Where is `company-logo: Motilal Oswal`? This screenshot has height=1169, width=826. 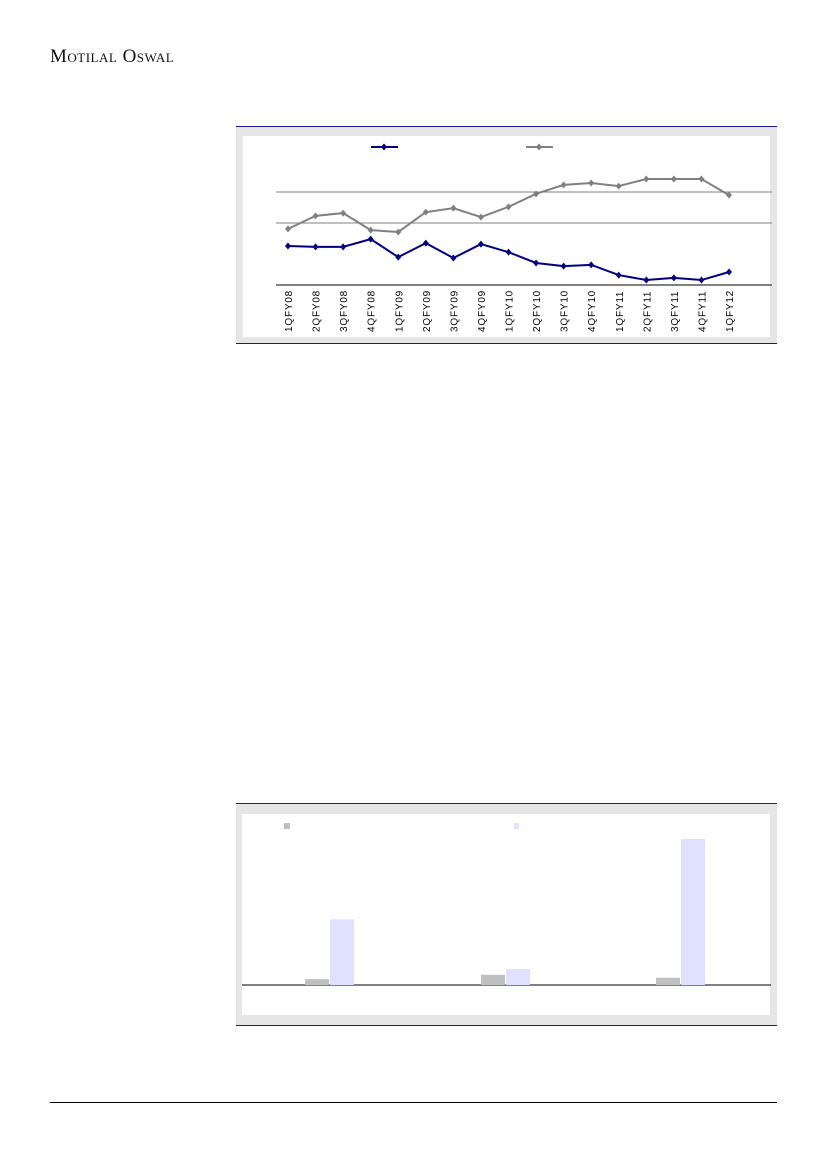
company-logo: Motilal Oswal is located at coordinates (112, 56).